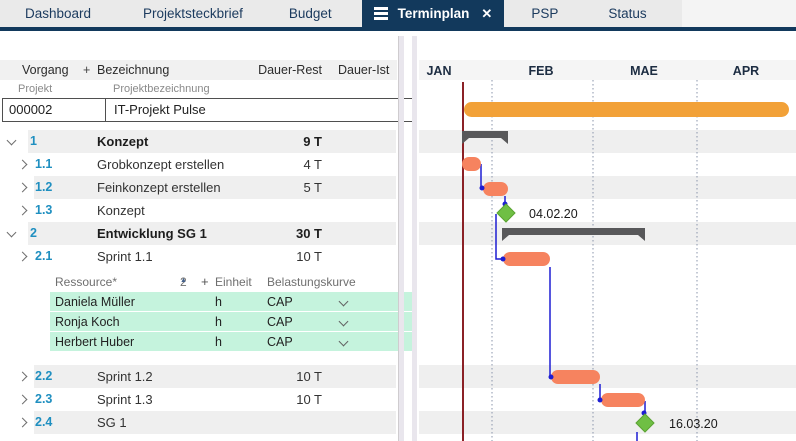 This screenshot has width=796, height=441. I want to click on task-duration: 30 T, so click(308, 233).